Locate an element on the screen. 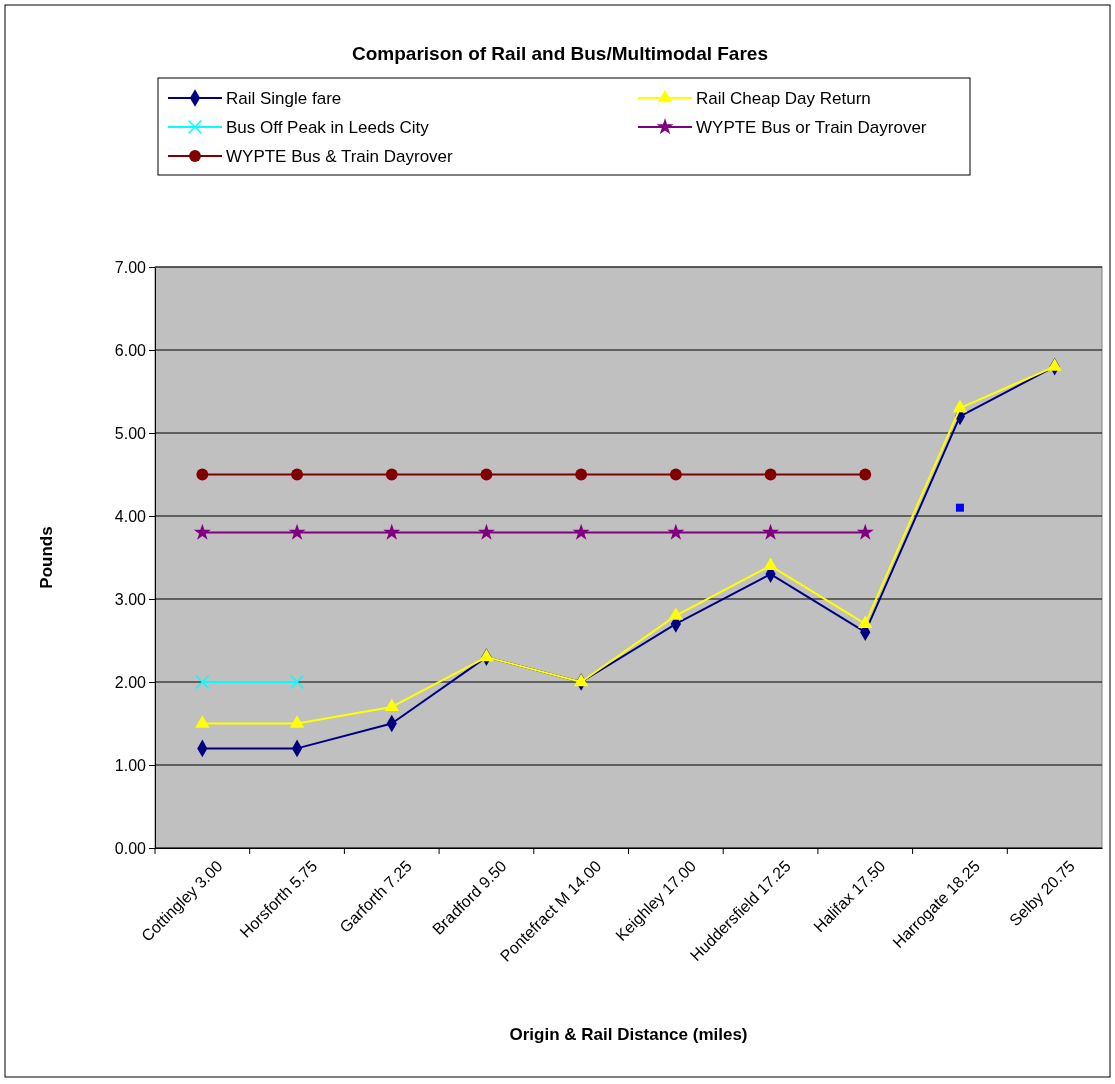  y-tick-label: 1.00 is located at coordinates (130, 765).